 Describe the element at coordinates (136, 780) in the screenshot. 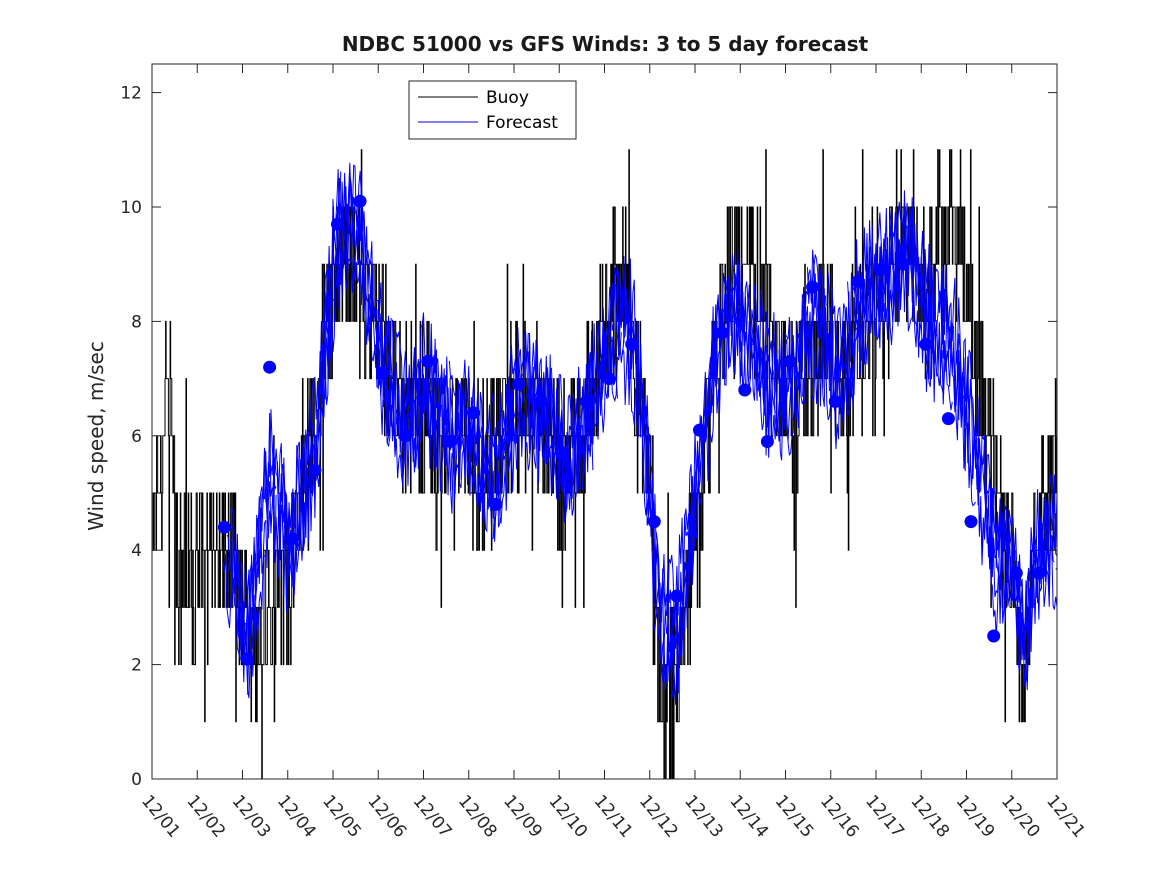

I see `y-tick-label: 0` at that location.